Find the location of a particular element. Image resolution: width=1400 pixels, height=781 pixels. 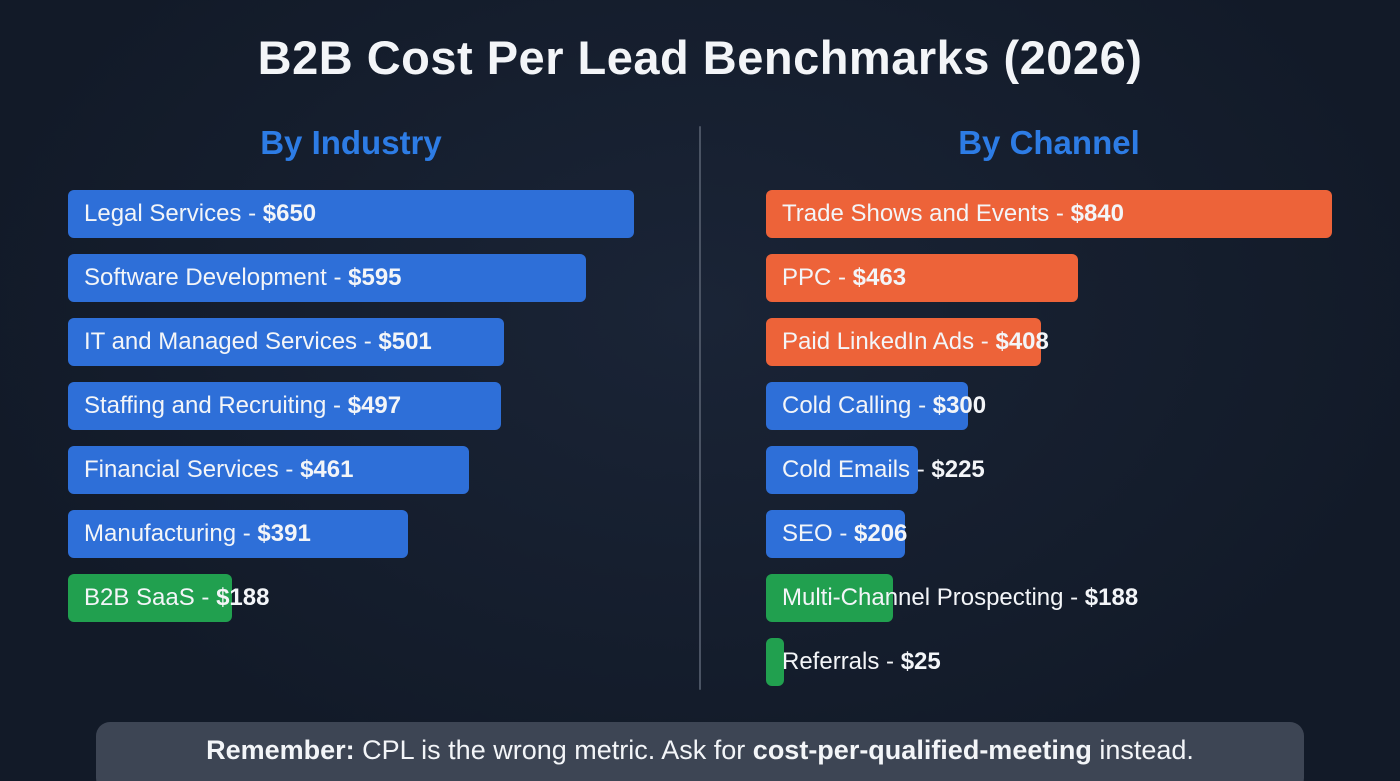

bar-label: Staffing and Recruiting - $497 is located at coordinates (242, 406).